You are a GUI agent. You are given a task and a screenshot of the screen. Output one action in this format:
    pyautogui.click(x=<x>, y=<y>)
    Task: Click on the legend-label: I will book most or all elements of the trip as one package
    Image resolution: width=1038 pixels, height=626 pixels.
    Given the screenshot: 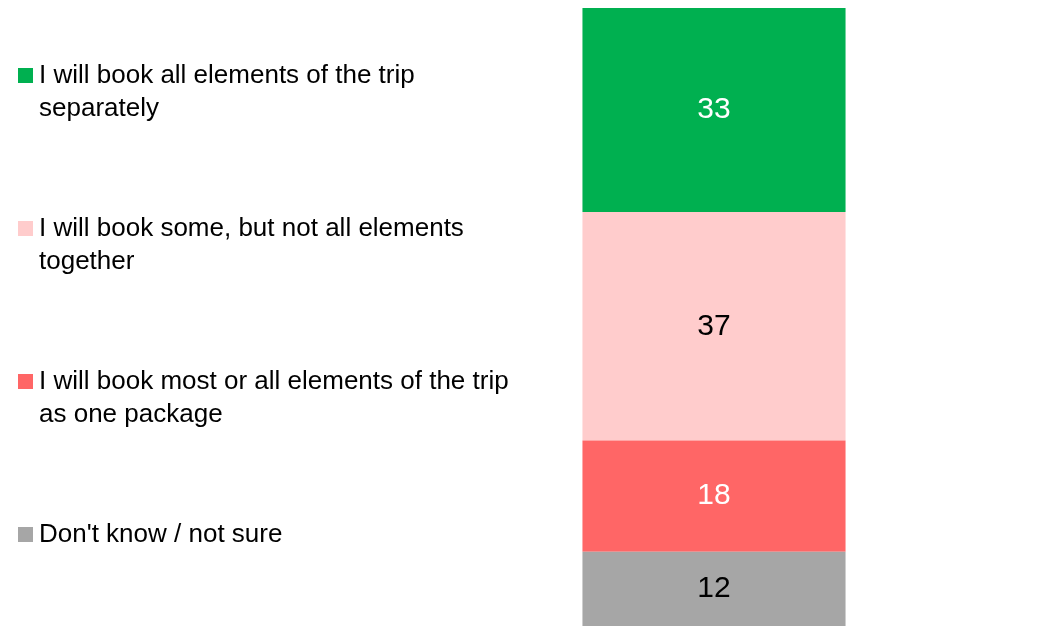 What is the action you would take?
    pyautogui.click(x=274, y=397)
    